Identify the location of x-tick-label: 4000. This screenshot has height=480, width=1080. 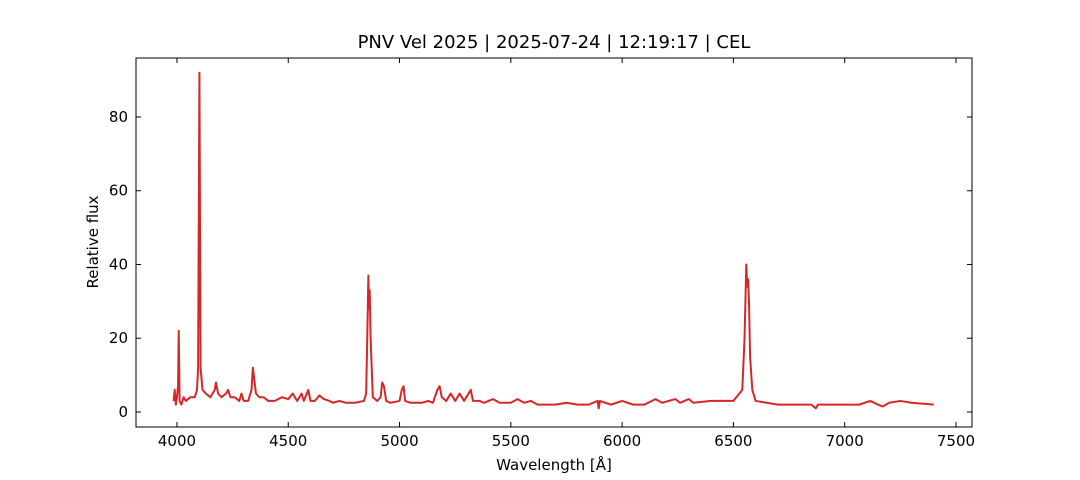
(177, 441).